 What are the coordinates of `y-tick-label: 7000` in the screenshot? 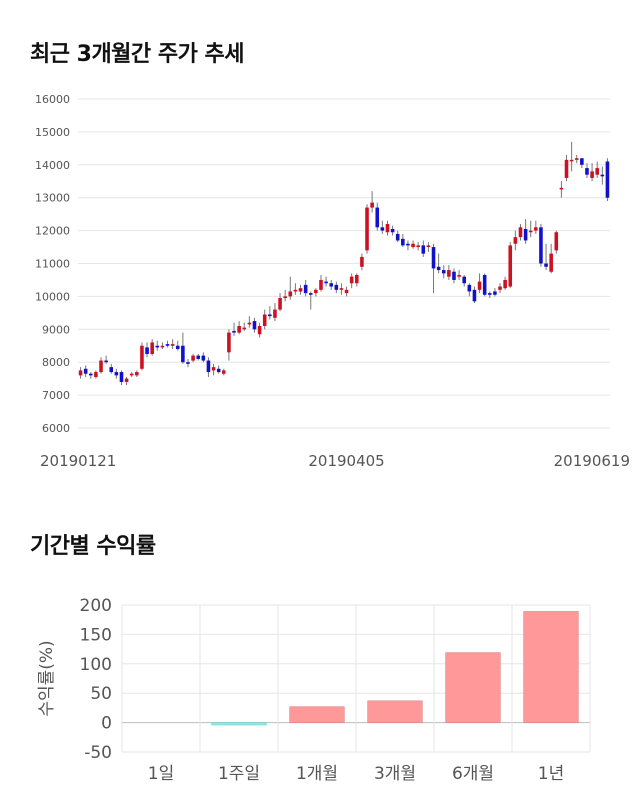 It's located at (56, 395).